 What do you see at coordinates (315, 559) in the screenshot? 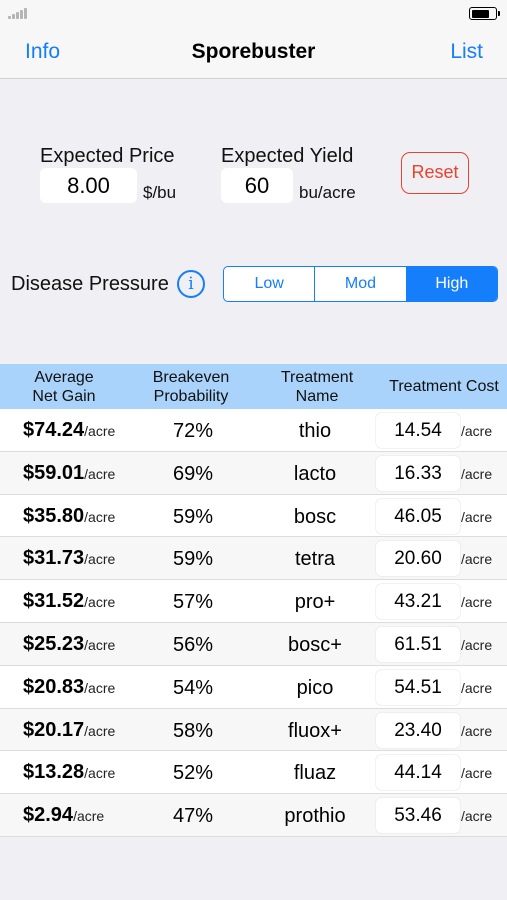
I see `treatment-name: tetra` at bounding box center [315, 559].